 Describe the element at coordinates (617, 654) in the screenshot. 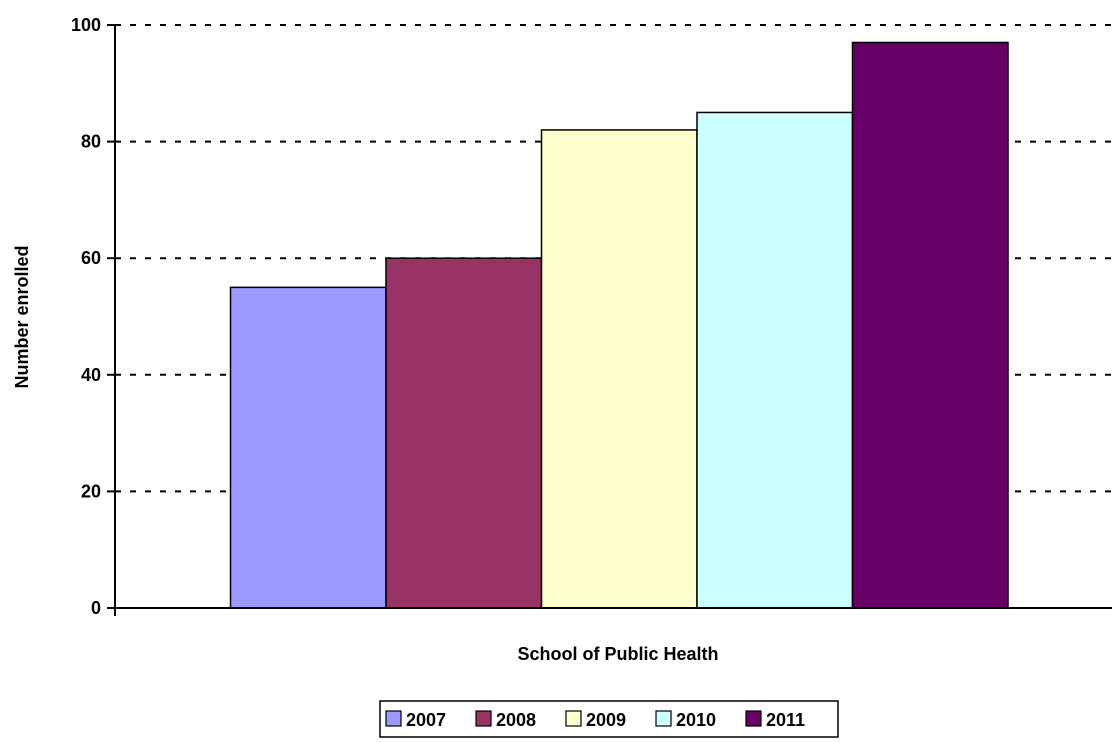

I see `x-axis-title: School of Public Health` at that location.